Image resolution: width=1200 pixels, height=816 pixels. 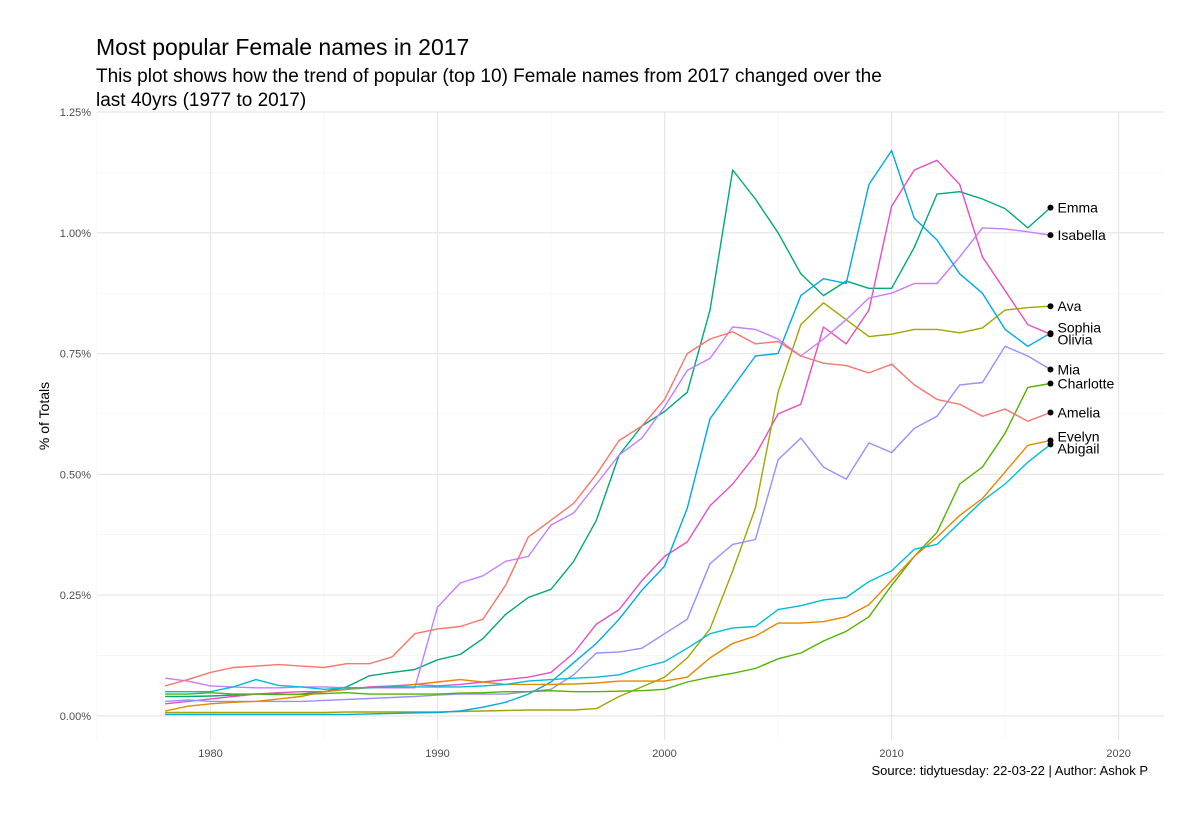 I want to click on end-points, so click(x=1050, y=326).